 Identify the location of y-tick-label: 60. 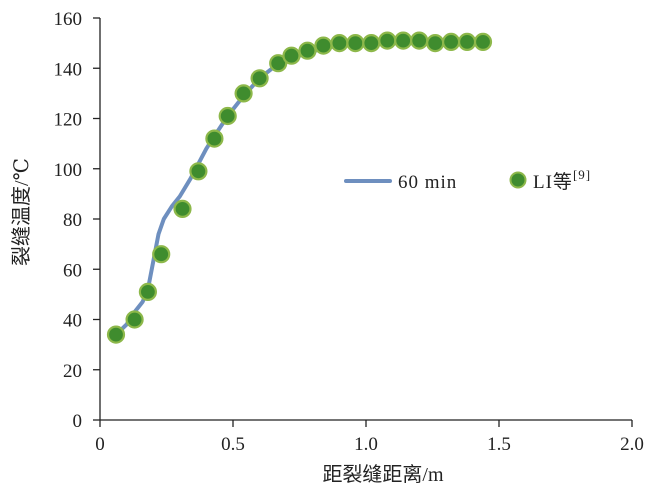
(72, 270).